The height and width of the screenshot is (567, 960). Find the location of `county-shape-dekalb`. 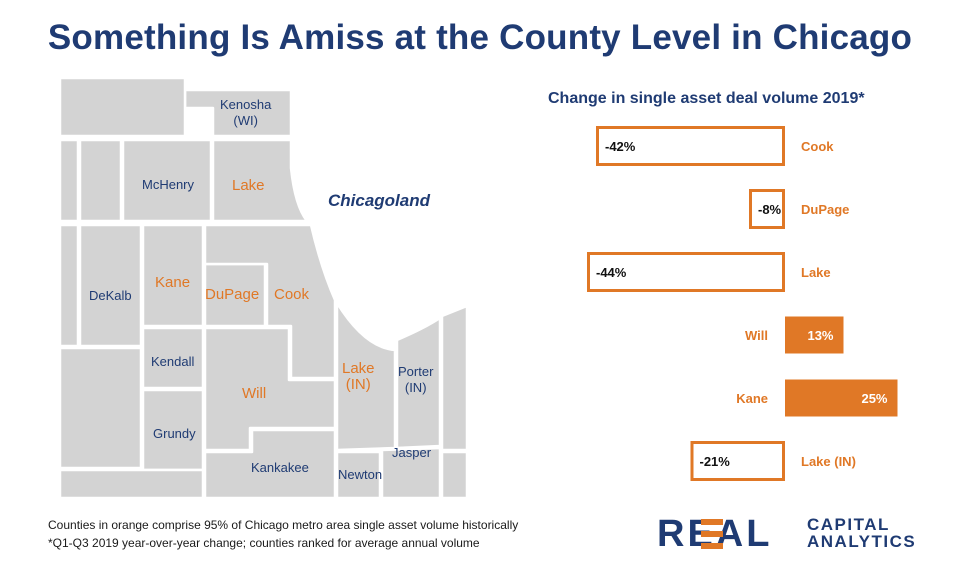

county-shape-dekalb is located at coordinates (110, 285).